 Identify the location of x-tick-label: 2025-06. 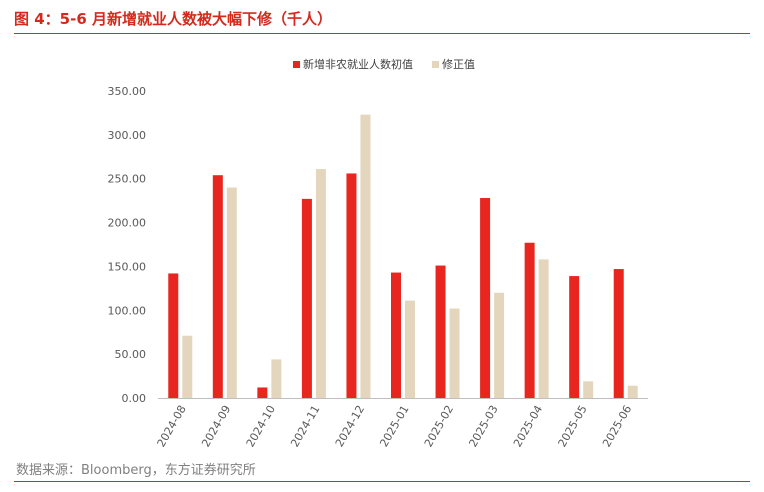
(617, 426).